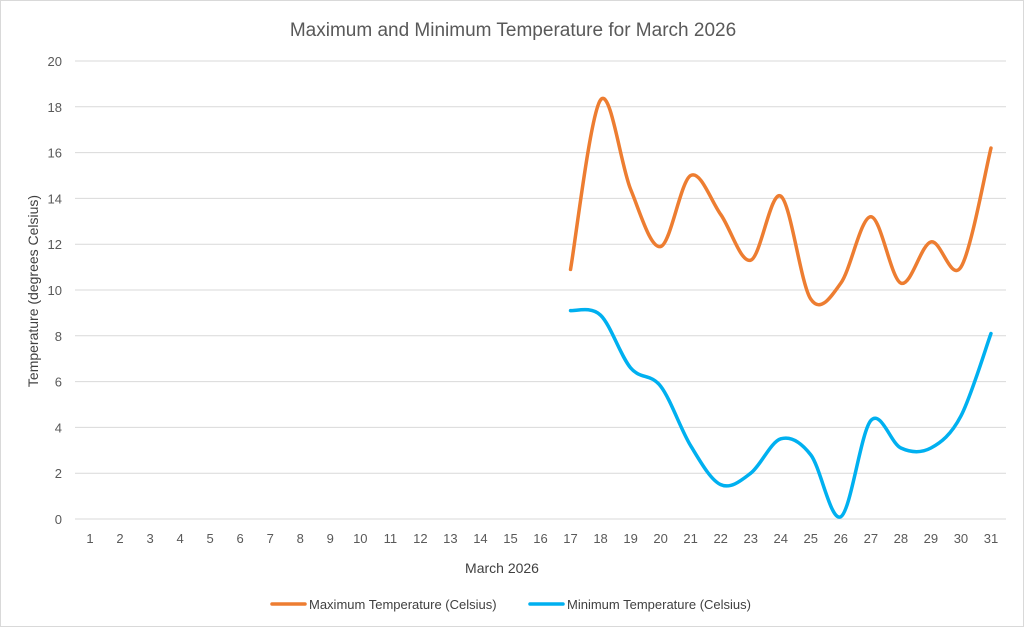  I want to click on x-tick-label: 1, so click(89, 538).